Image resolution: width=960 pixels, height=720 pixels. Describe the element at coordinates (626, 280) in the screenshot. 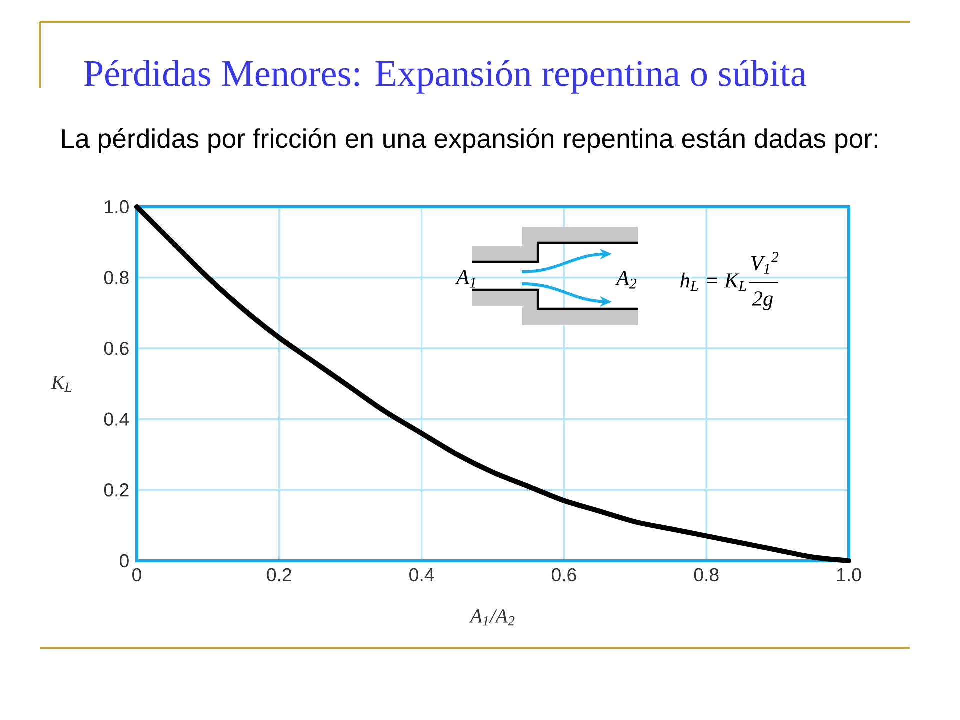

I see `annotation: A$_{2}$` at that location.